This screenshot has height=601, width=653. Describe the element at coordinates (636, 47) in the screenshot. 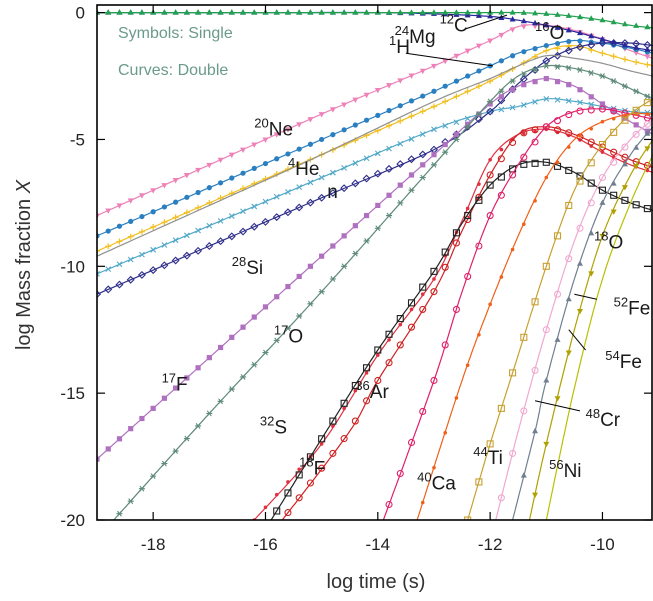

I see `data-point-12C` at that location.